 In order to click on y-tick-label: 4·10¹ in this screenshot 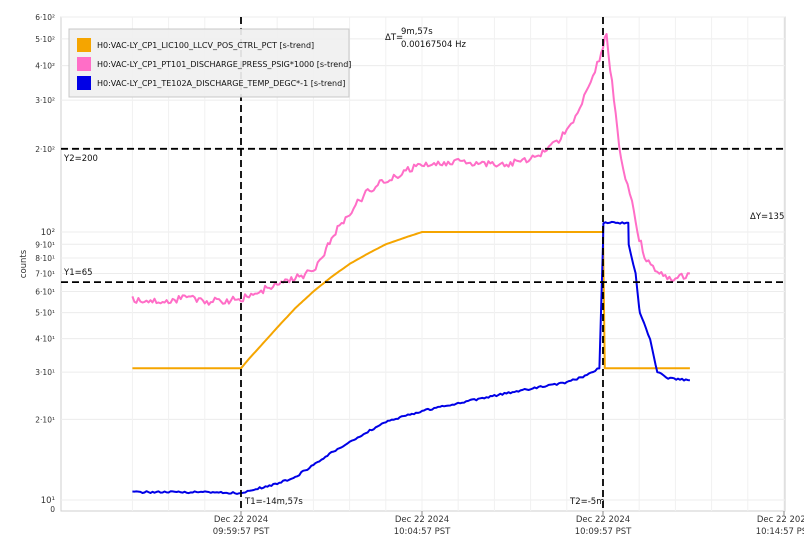, I will do `click(45, 339)`.